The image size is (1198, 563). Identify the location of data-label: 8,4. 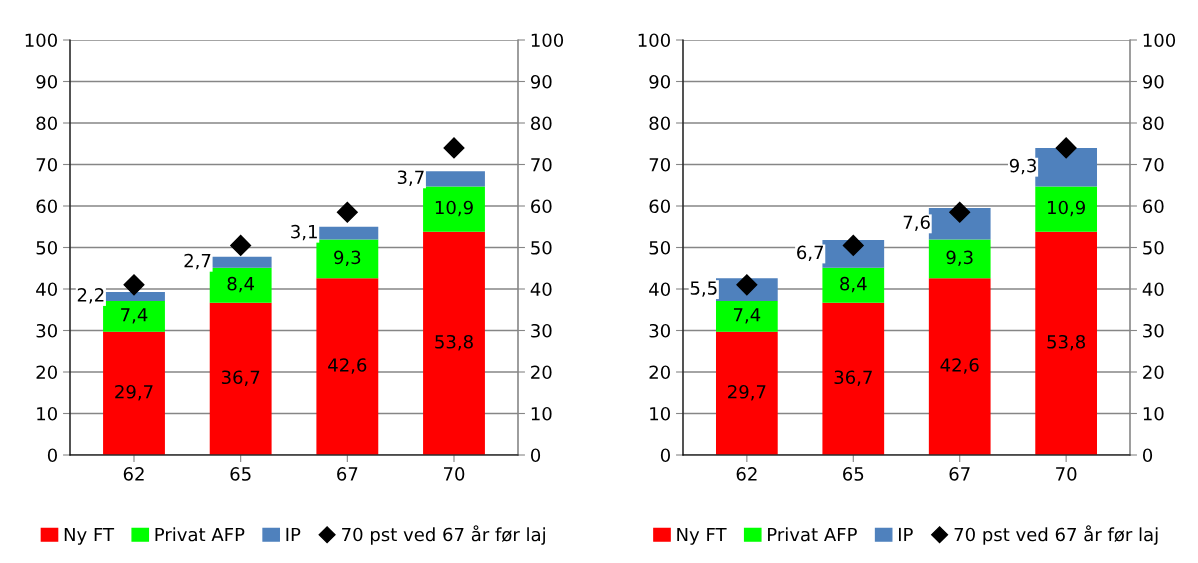
(241, 284).